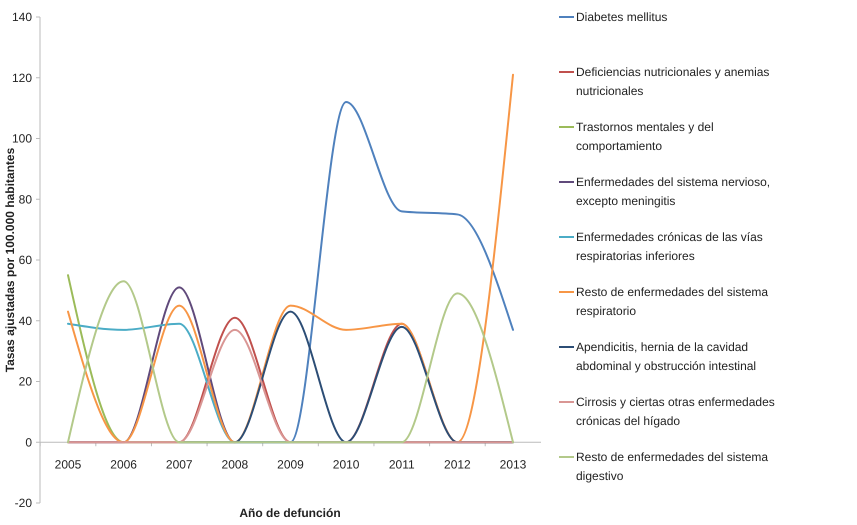 Image resolution: width=857 pixels, height=525 pixels. Describe the element at coordinates (622, 17) in the screenshot. I see `legend-label: Diabetes mellitus` at that location.